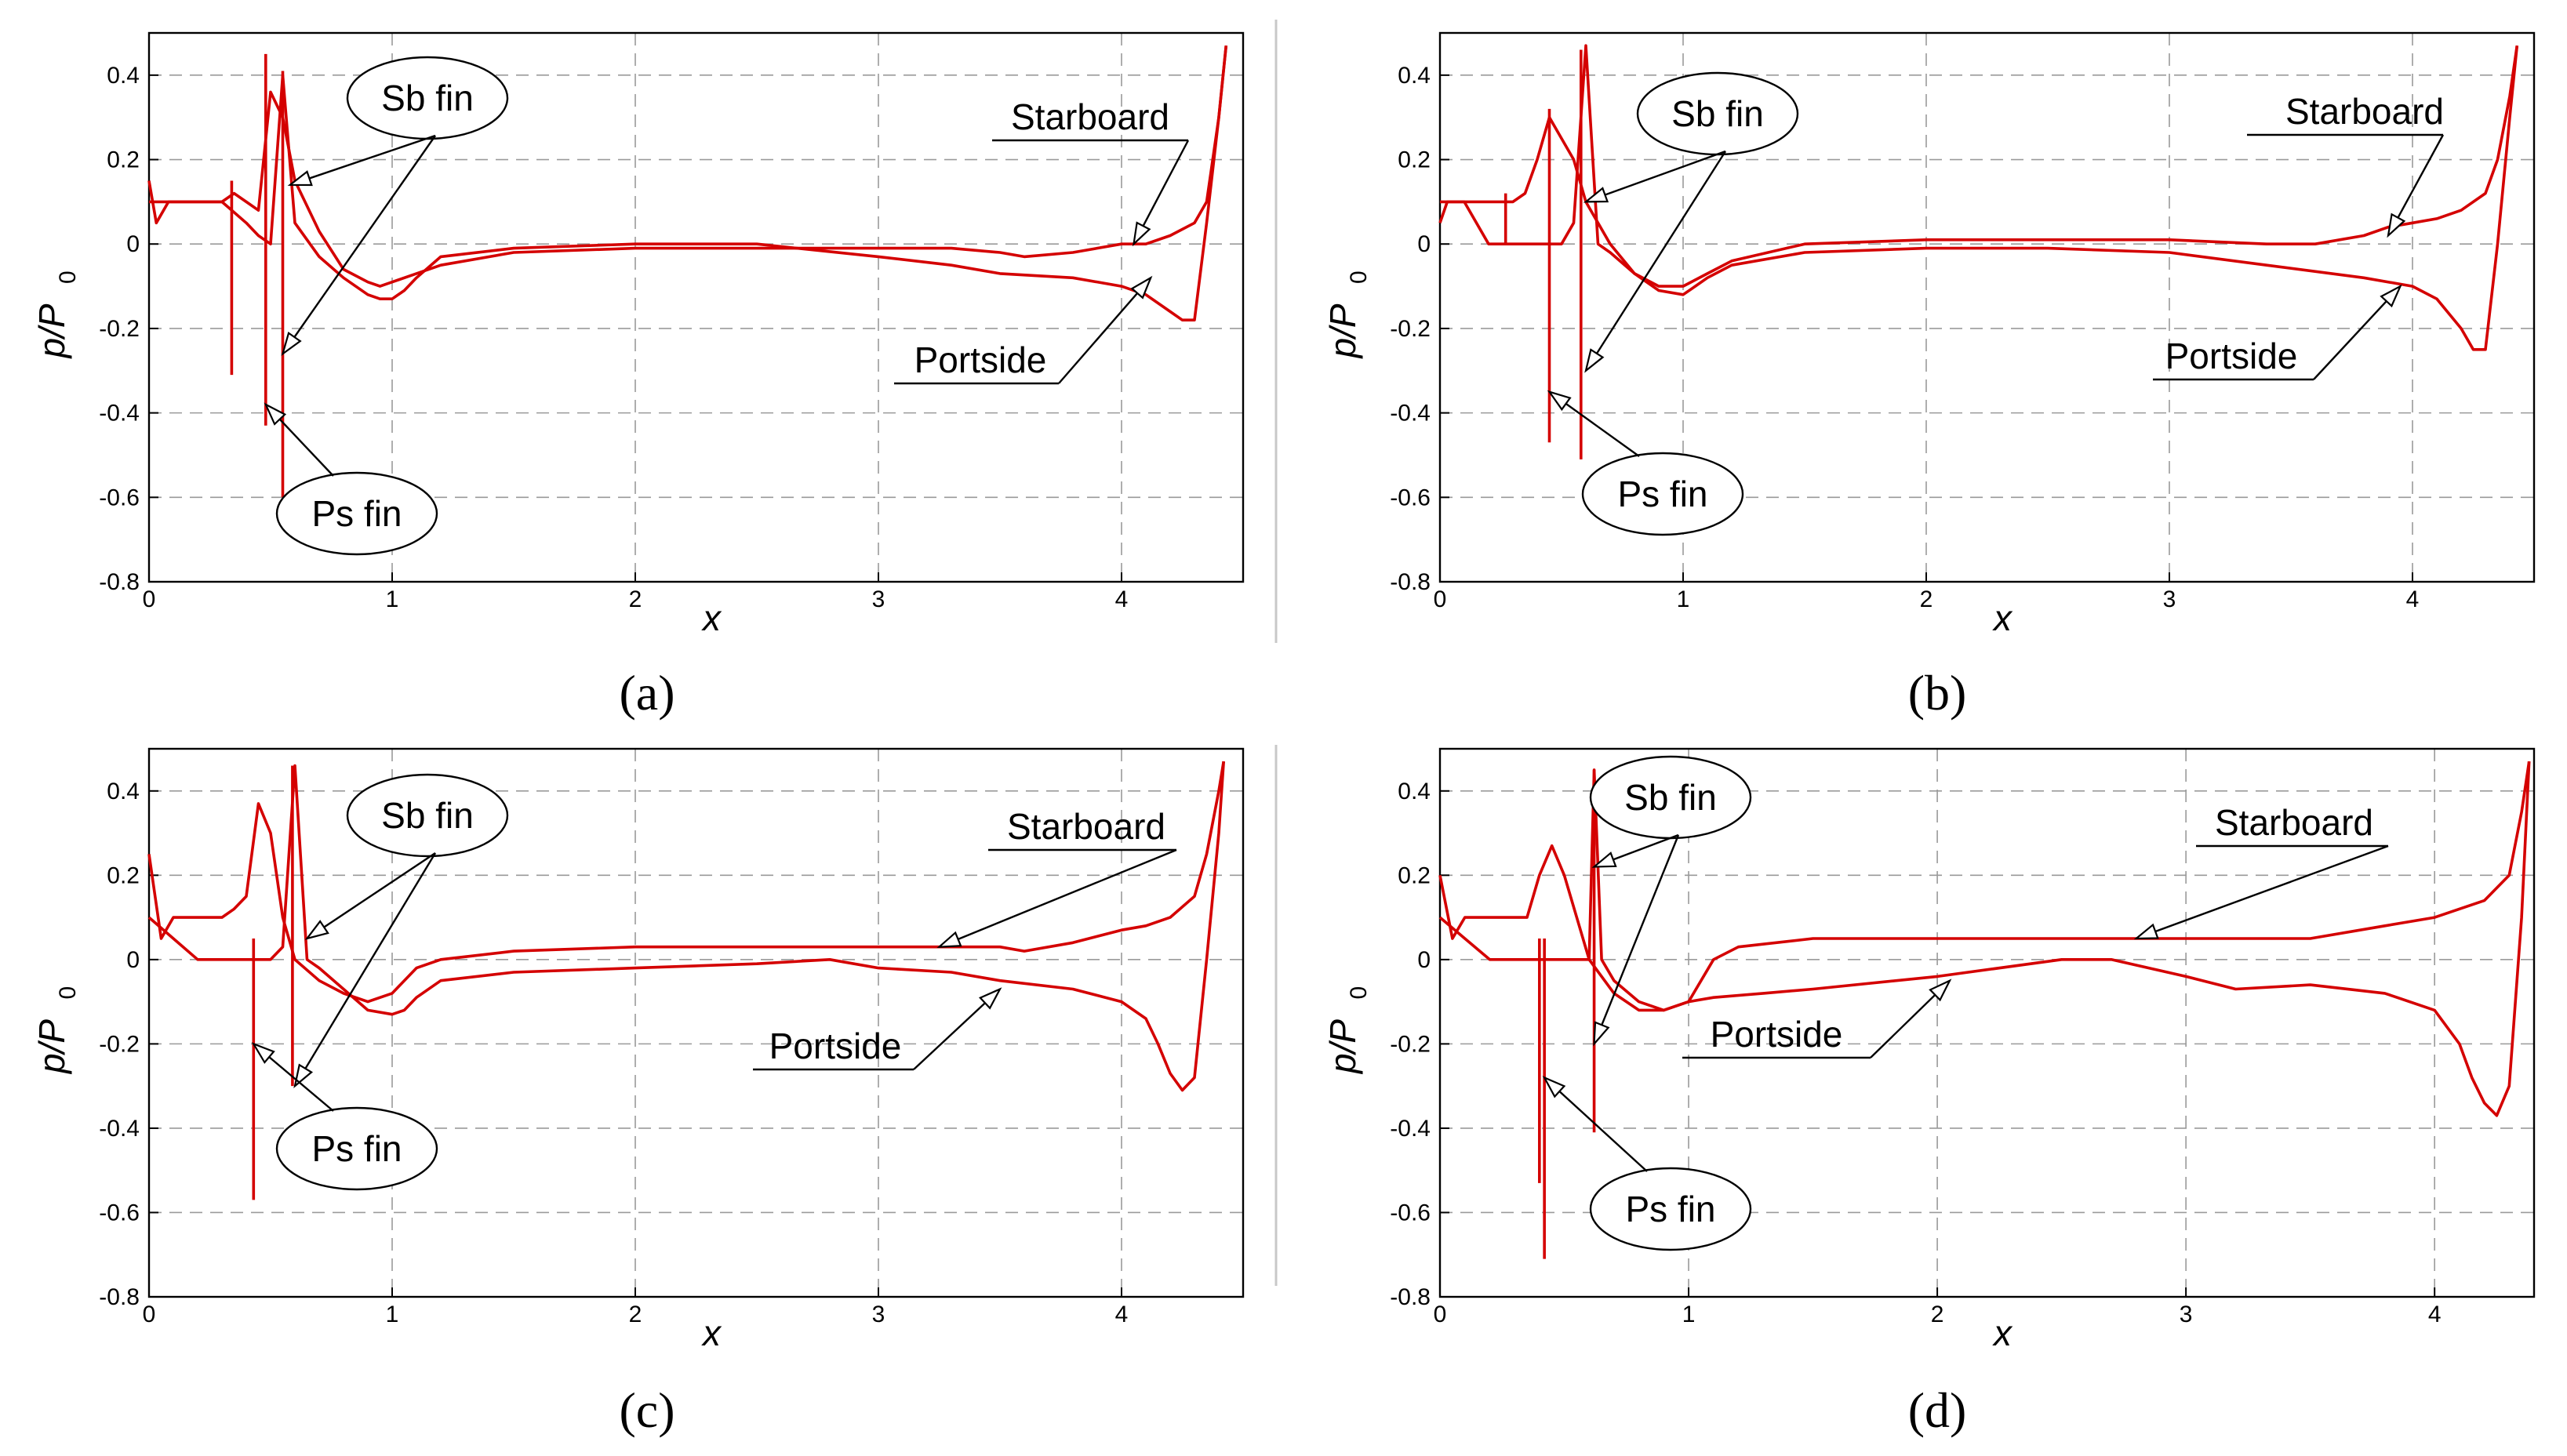 The image size is (2567, 1456). I want to click on panel-label: (b), so click(1937, 693).